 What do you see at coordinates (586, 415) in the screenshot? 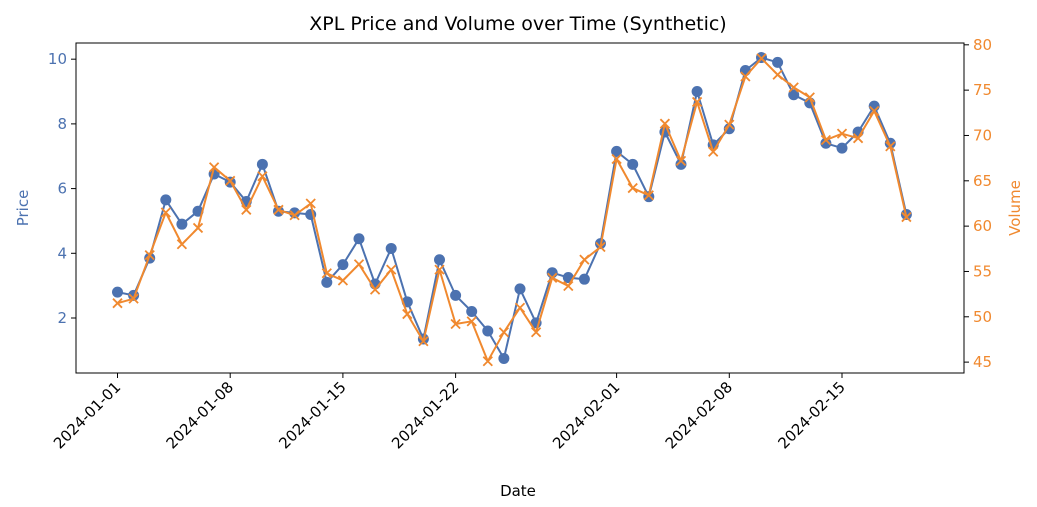
I see `x-tick-label: 2024-02-01` at bounding box center [586, 415].